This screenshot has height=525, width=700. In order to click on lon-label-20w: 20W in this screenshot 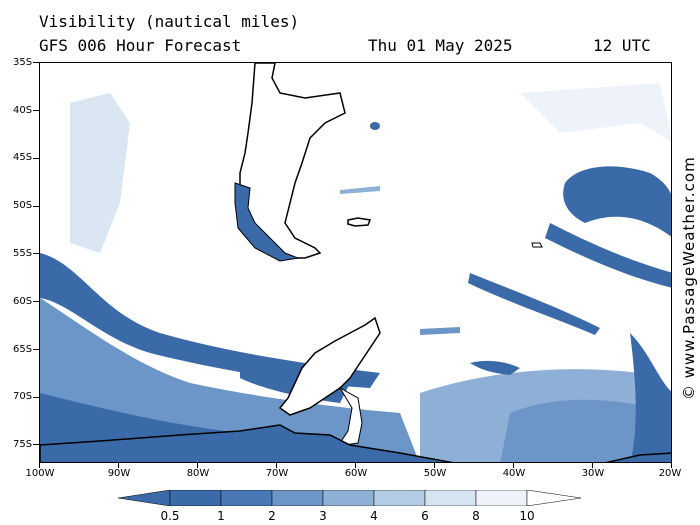, I will do `click(670, 473)`.